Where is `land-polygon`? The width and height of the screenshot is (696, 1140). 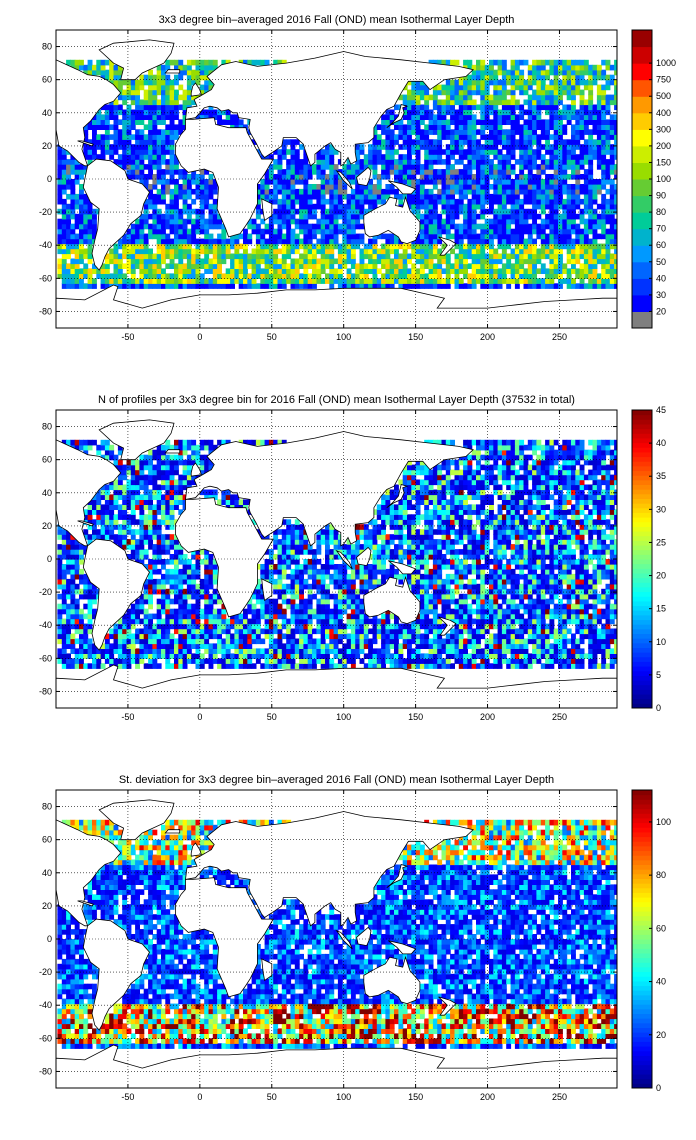
land-polygon is located at coordinates (402, 187).